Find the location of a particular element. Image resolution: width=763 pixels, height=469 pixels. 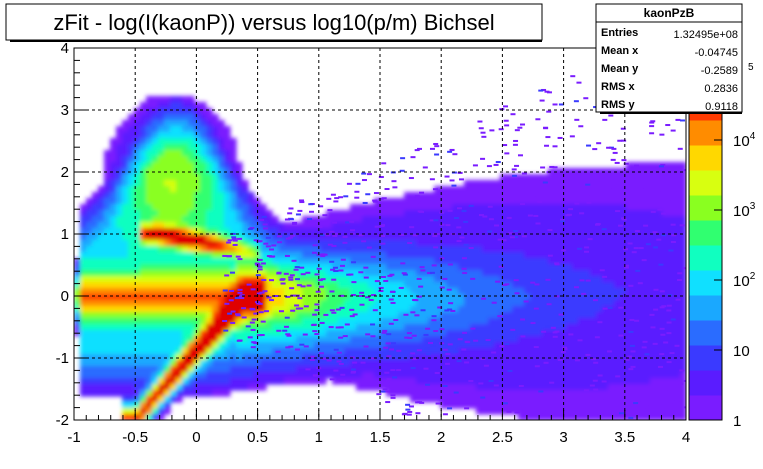

stats-value: 0.9118 is located at coordinates (721, 107).